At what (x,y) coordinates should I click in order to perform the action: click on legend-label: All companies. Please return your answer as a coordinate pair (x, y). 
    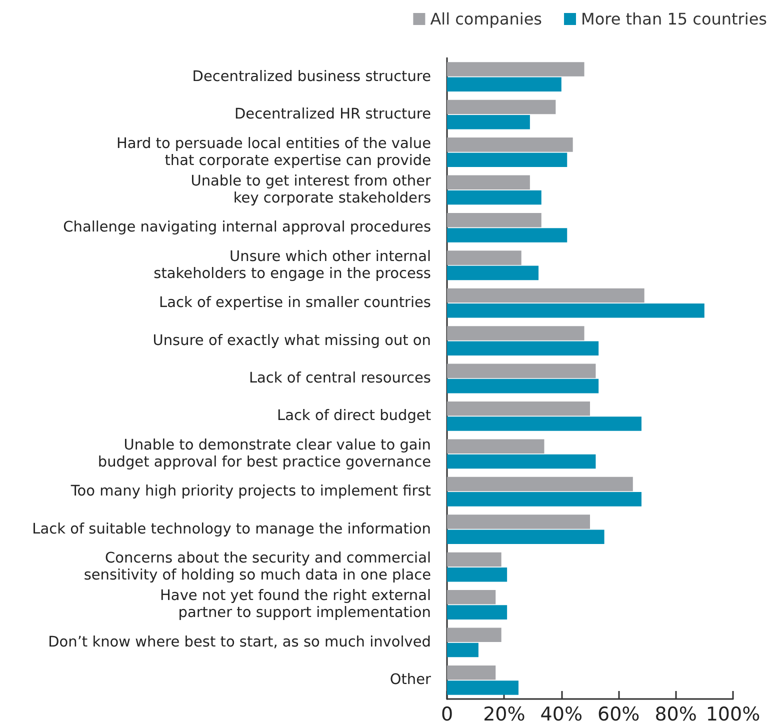
    Looking at the image, I should click on (486, 19).